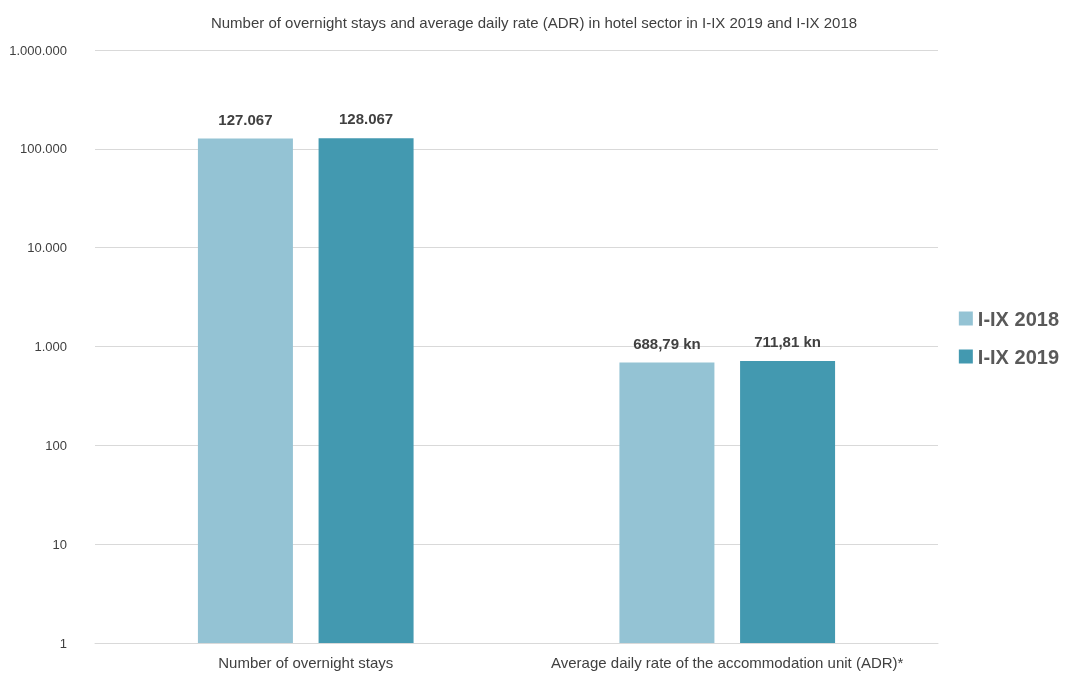 This screenshot has height=675, width=1068. What do you see at coordinates (667, 343) in the screenshot?
I see `data-label: 688,79 kn` at bounding box center [667, 343].